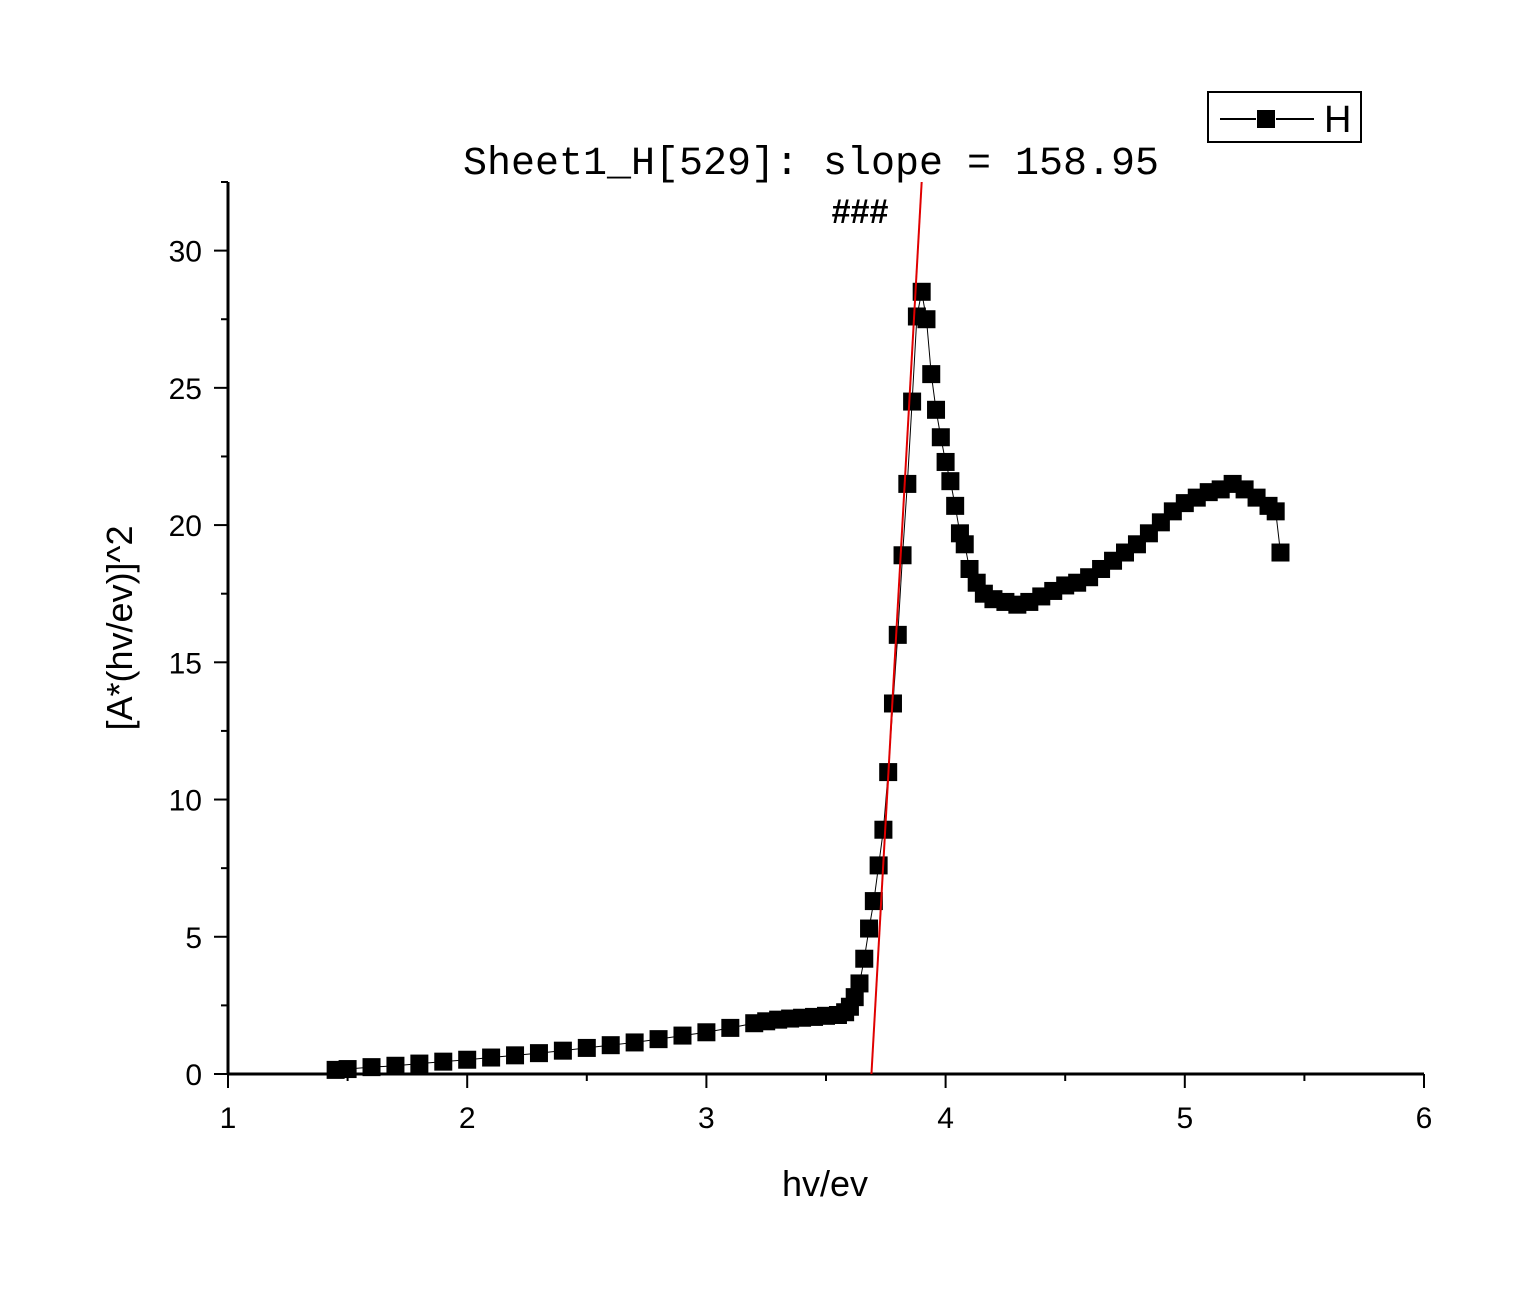 The image size is (1526, 1296). What do you see at coordinates (193, 1075) in the screenshot?
I see `y-tick-label: 0` at bounding box center [193, 1075].